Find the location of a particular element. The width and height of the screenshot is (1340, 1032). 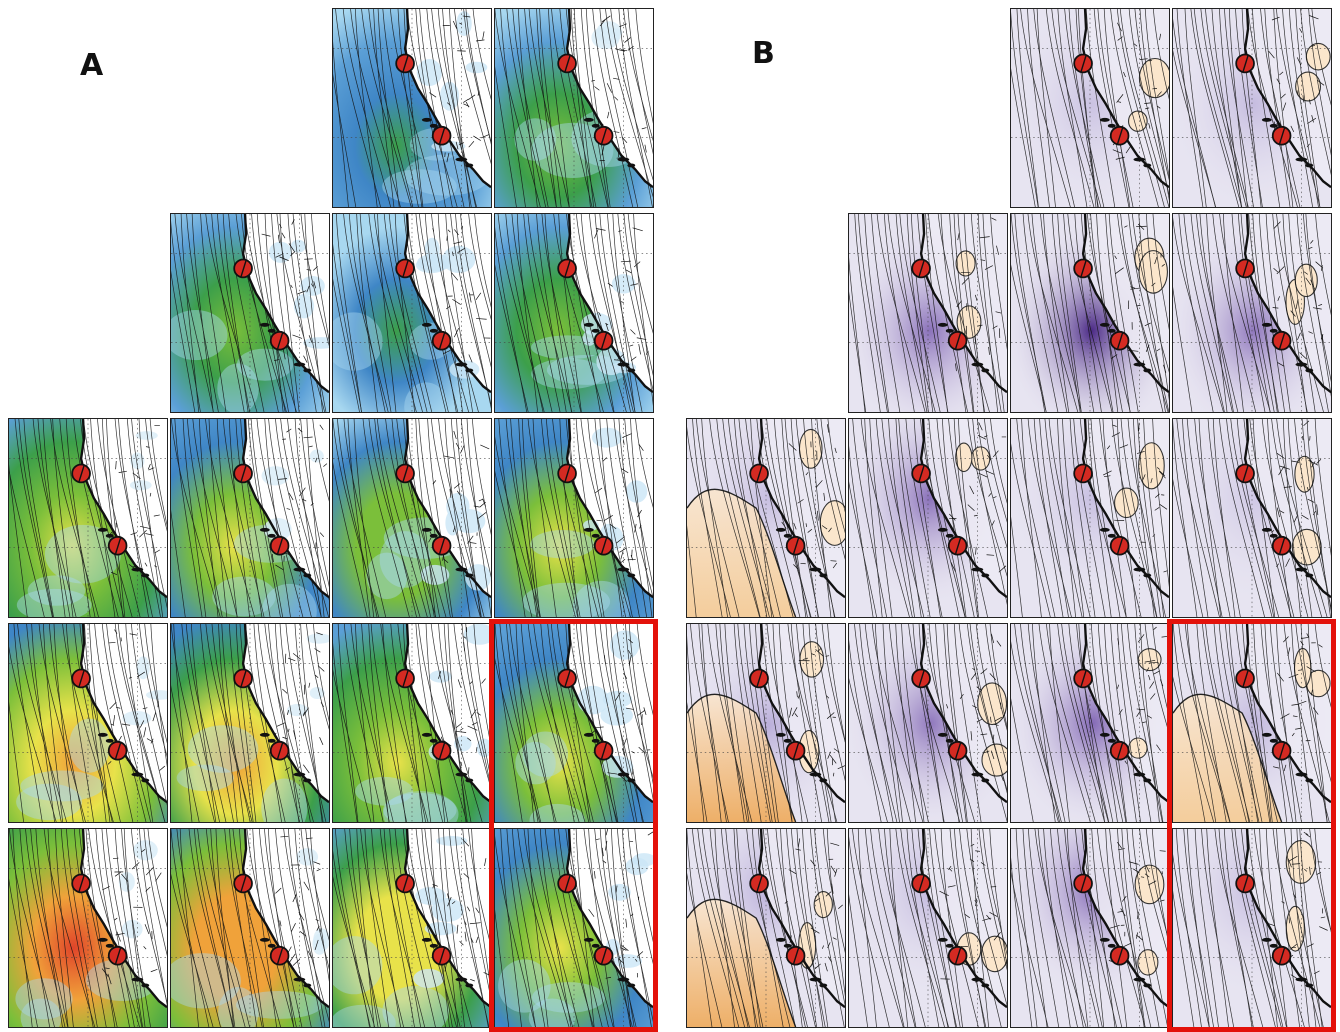

map-panel-b-r5-c2 is located at coordinates (928, 928).